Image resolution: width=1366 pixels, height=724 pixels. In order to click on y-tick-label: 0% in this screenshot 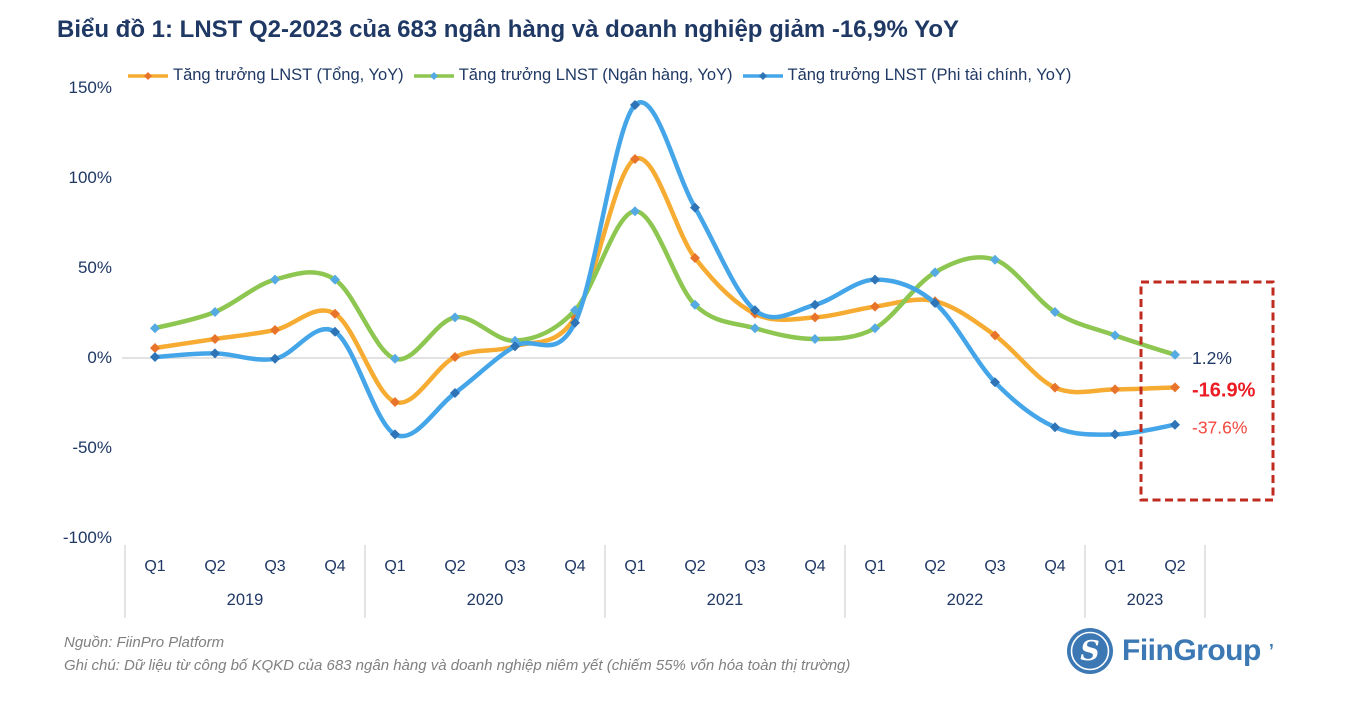, I will do `click(99, 357)`.